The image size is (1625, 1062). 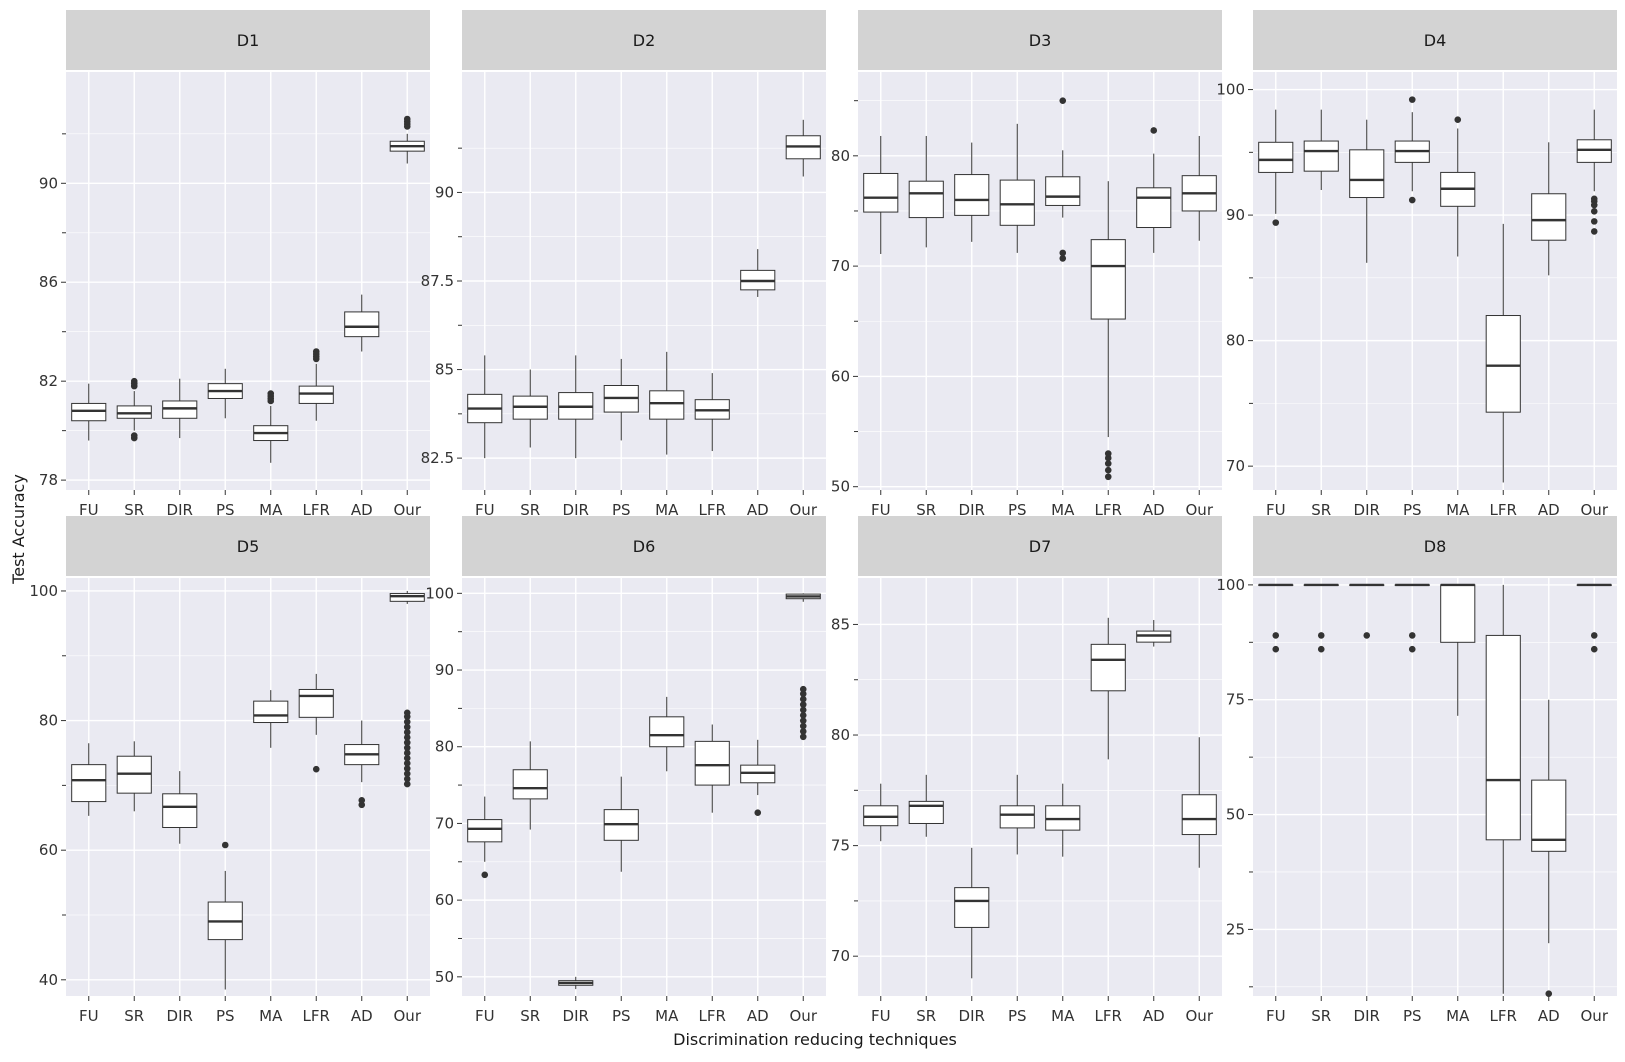 I want to click on x-tick-label: LFR, so click(x=712, y=1016).